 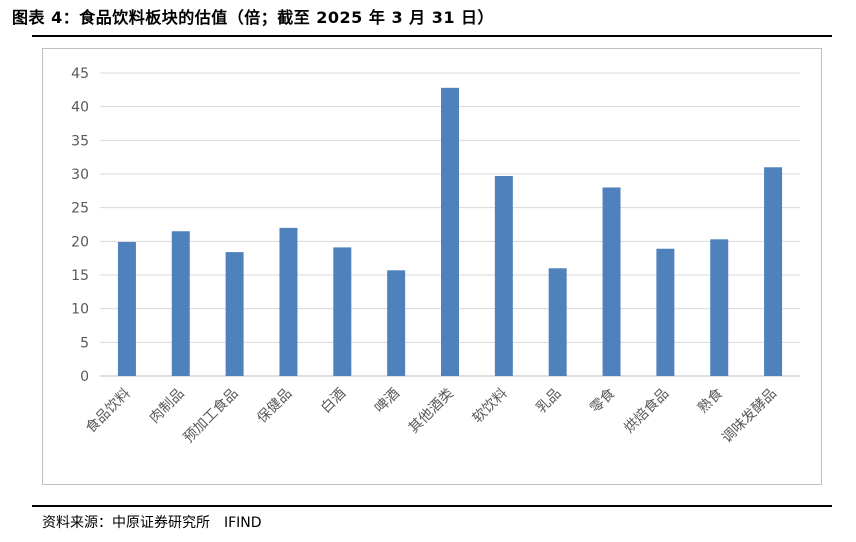 What do you see at coordinates (80, 108) in the screenshot?
I see `y-tick-label: 40` at bounding box center [80, 108].